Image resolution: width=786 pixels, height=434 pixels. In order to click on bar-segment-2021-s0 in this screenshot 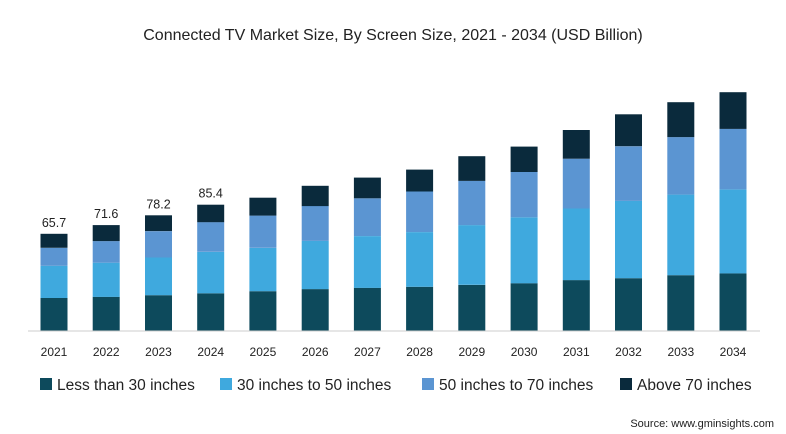, I will do `click(54, 314)`.